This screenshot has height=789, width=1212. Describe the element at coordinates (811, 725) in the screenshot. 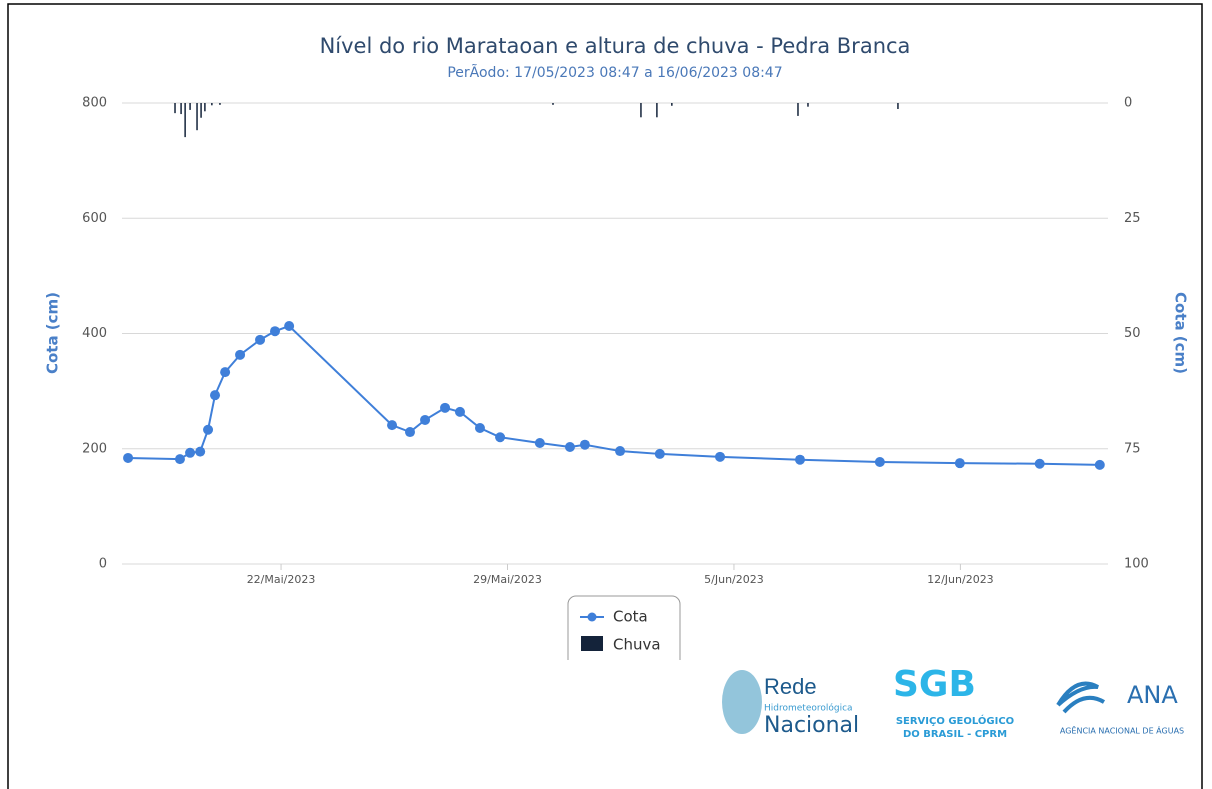

I see `logo-text: Nacional` at that location.